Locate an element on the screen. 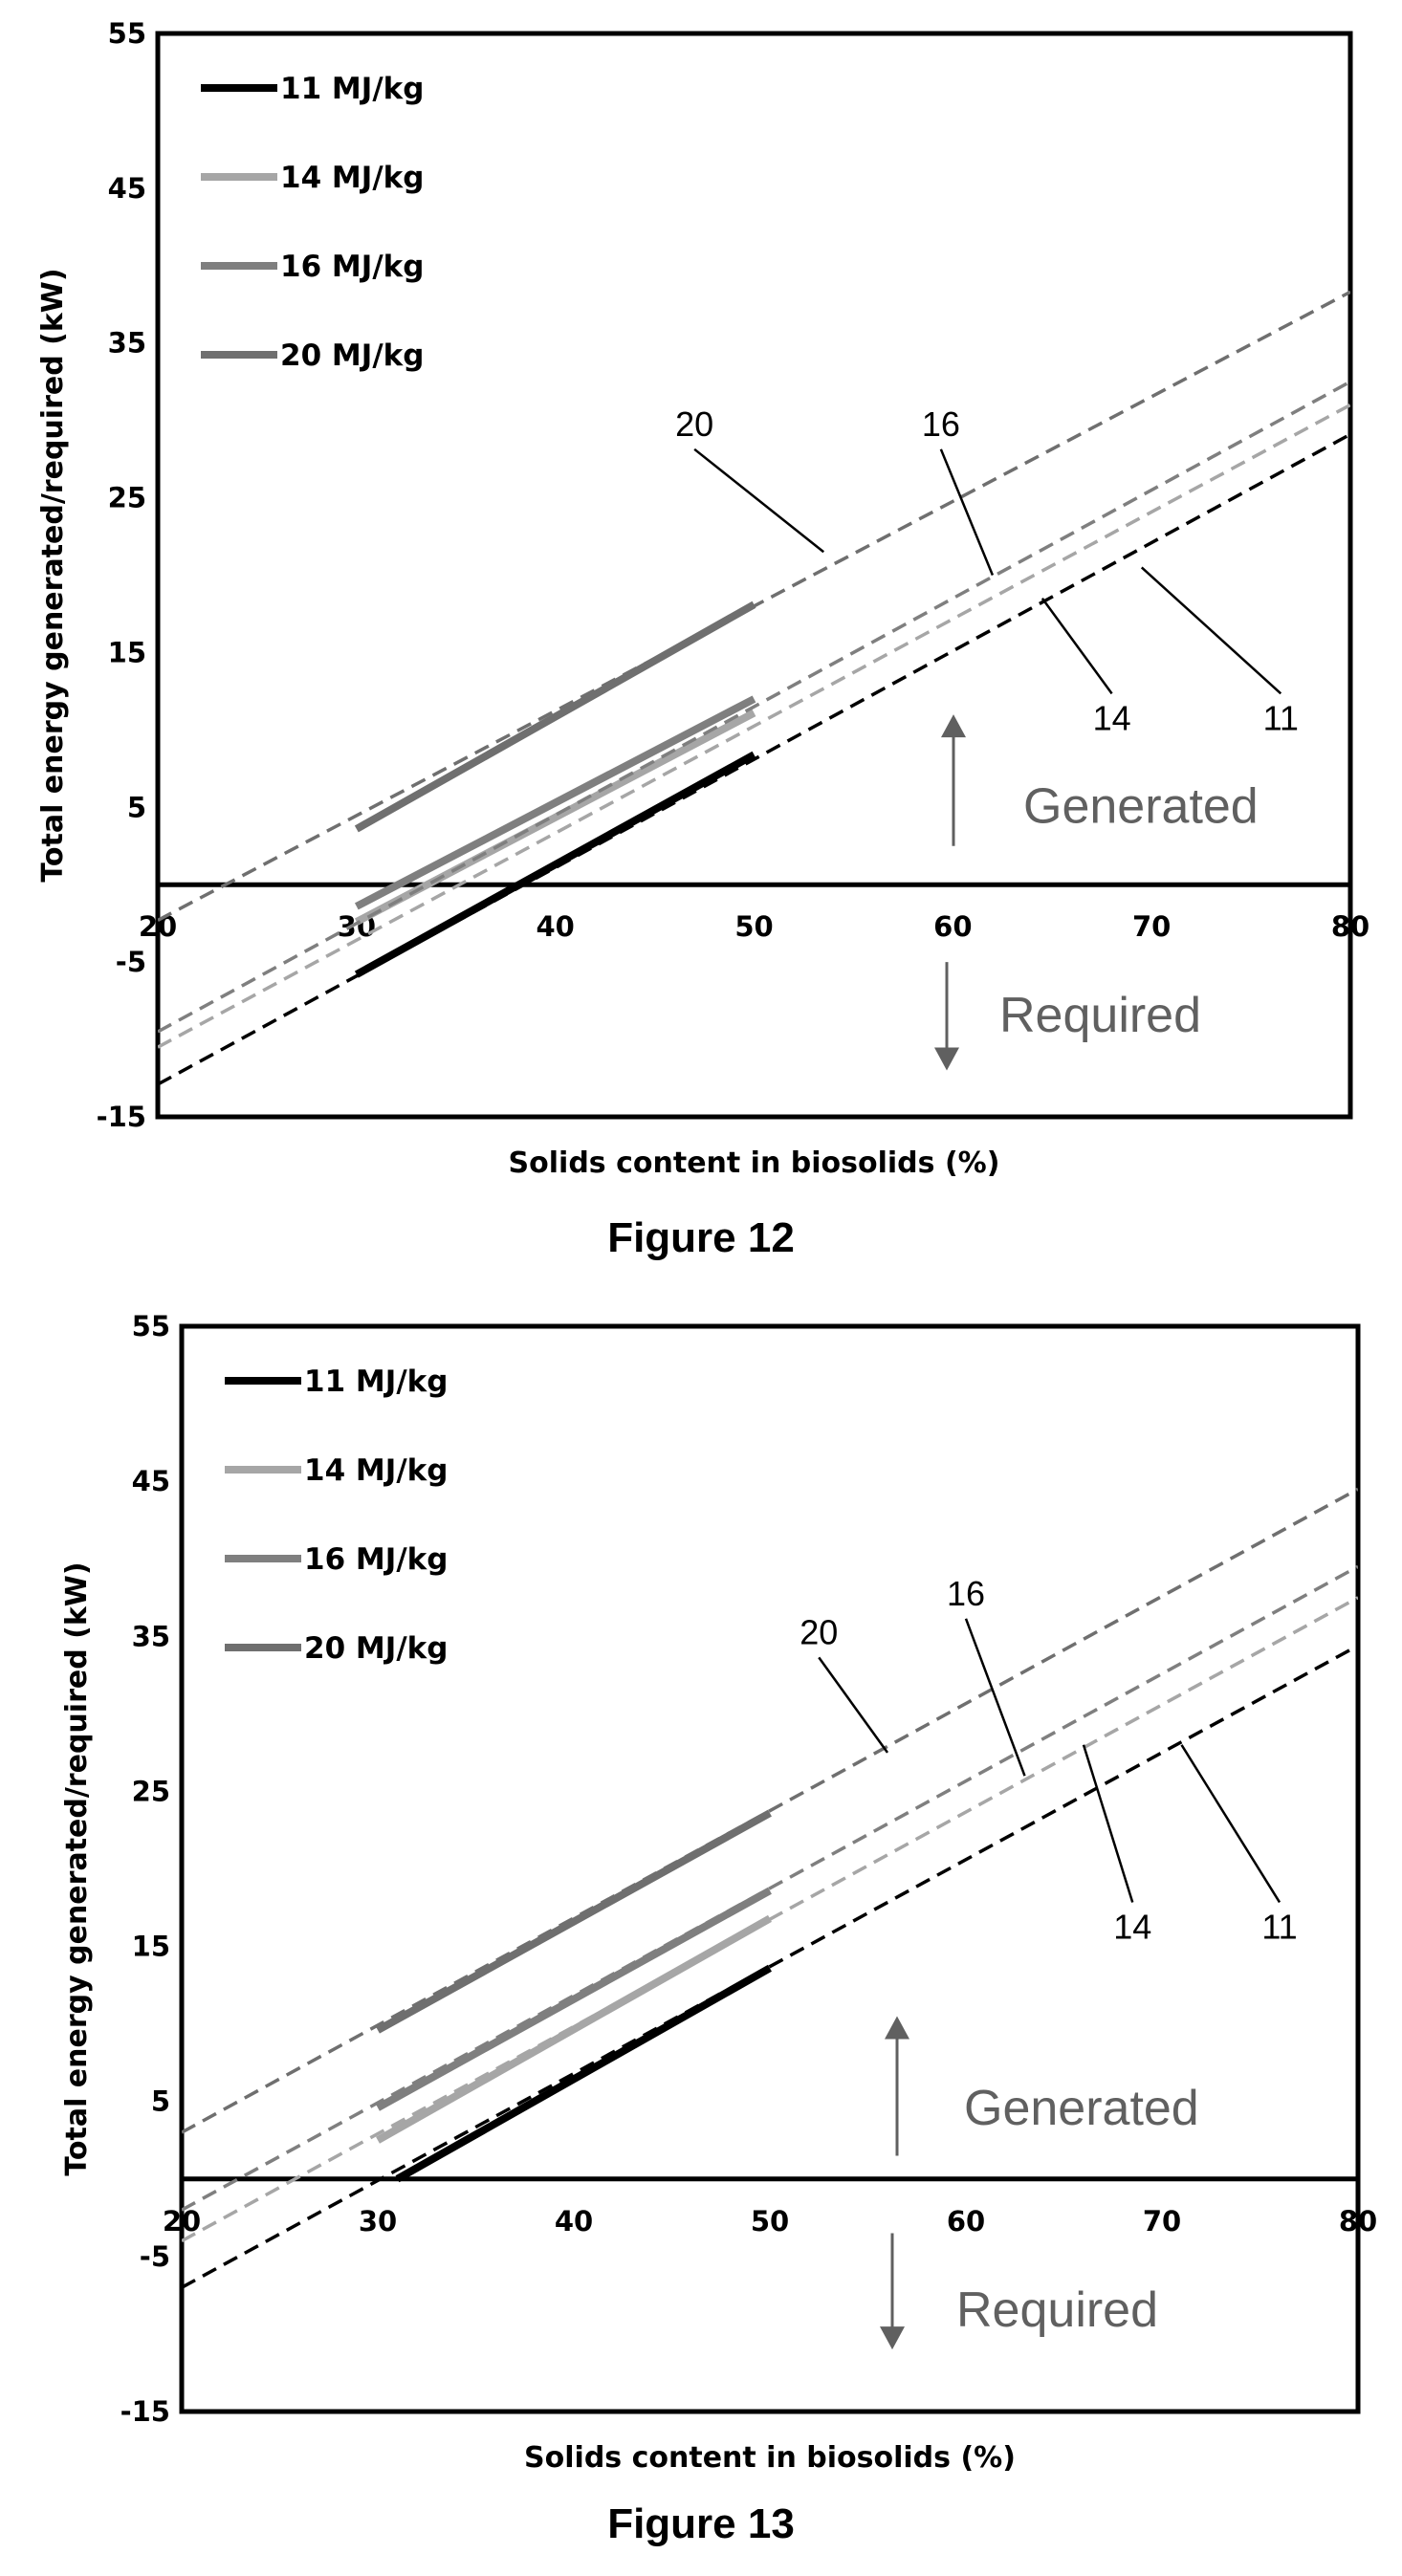 Image resolution: width=1402 pixels, height=2576 pixels. x-tick-label: 30 is located at coordinates (378, 2221).